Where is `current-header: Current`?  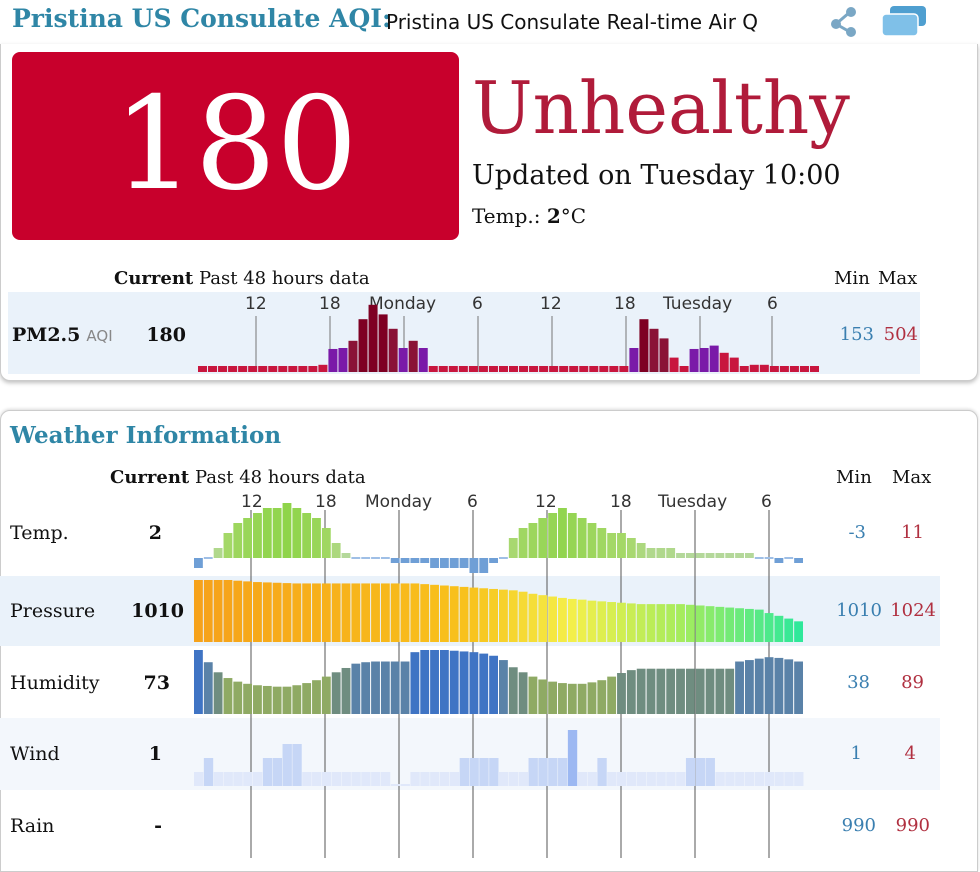 current-header: Current is located at coordinates (150, 477).